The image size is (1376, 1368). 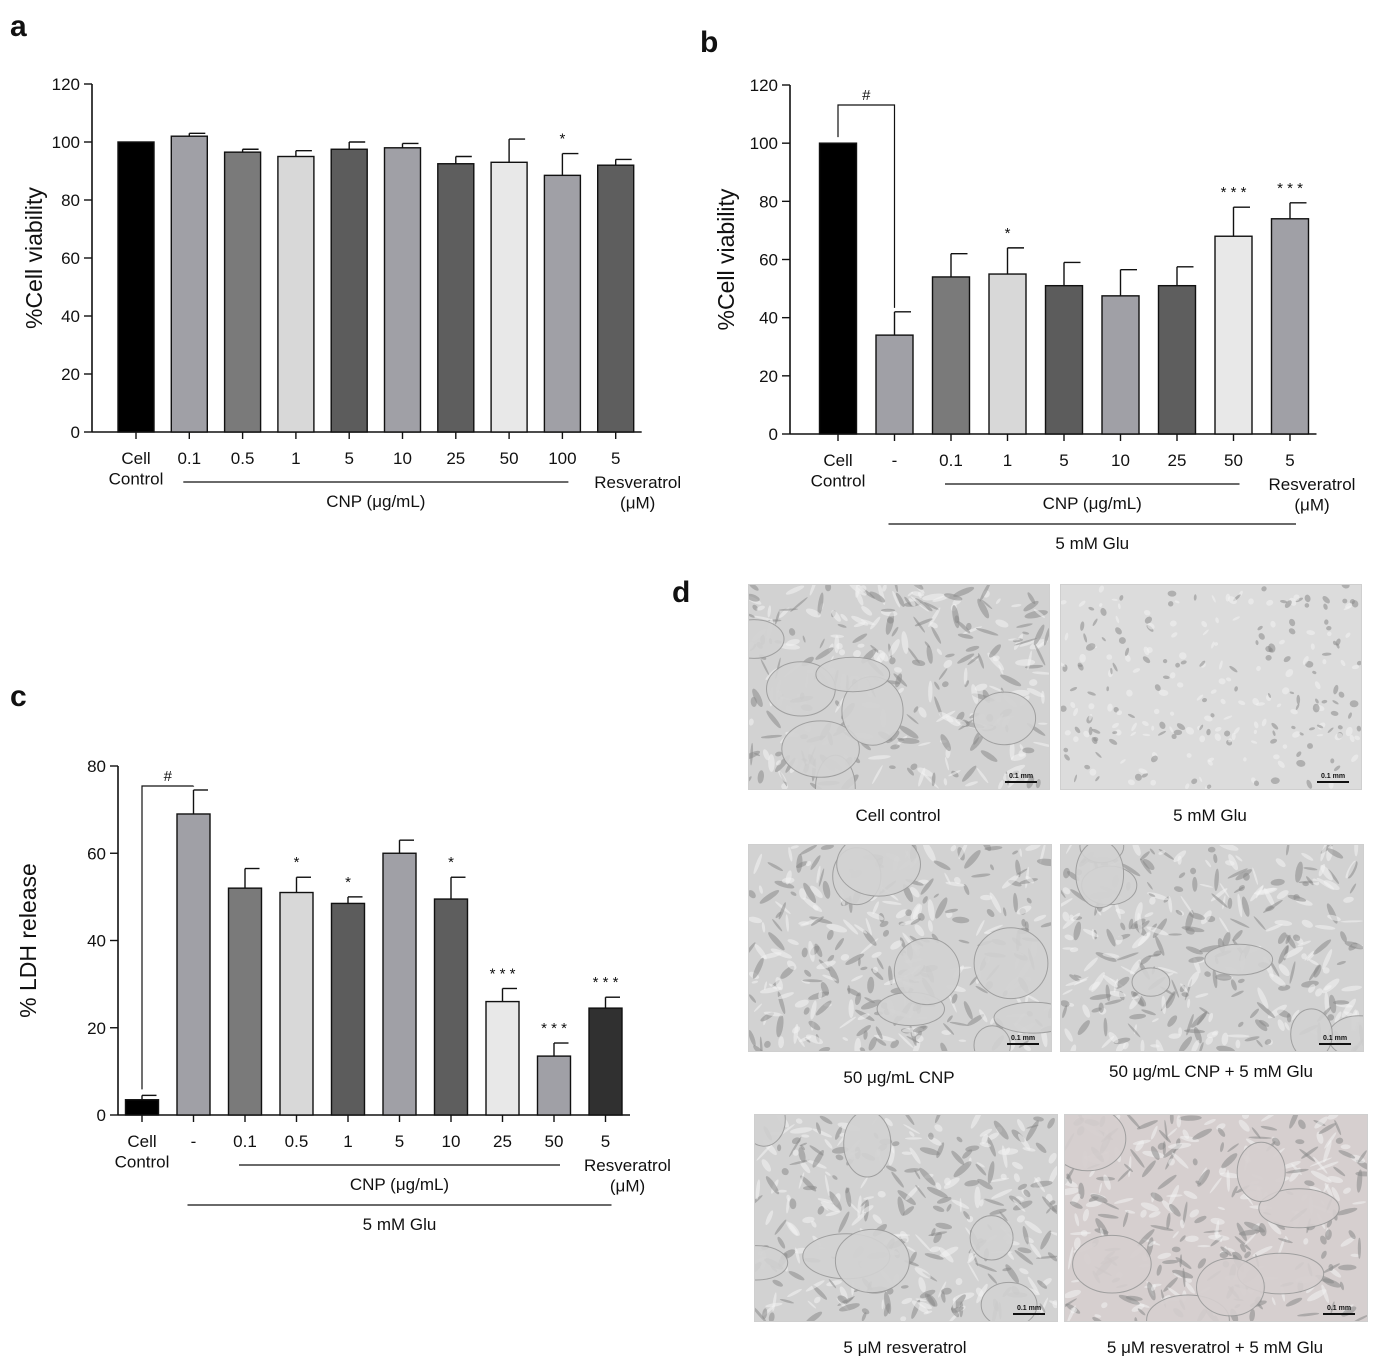 What do you see at coordinates (1312, 494) in the screenshot?
I see `resveratrol-label-b: Resveratrol (μM)` at bounding box center [1312, 494].